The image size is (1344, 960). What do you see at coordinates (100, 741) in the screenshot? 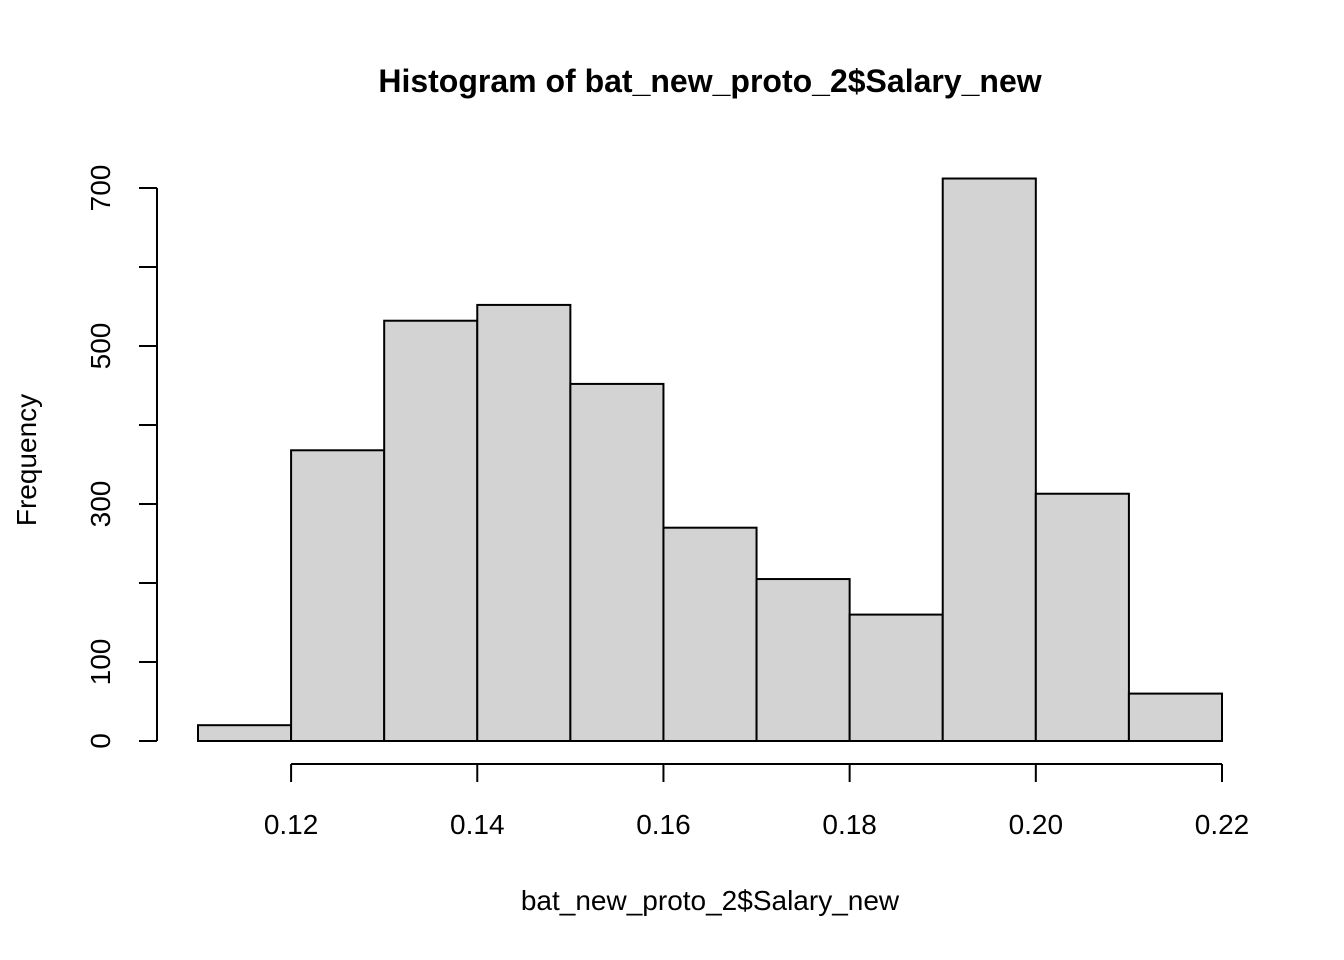
I see `y-tick-label-0: 0` at bounding box center [100, 741].